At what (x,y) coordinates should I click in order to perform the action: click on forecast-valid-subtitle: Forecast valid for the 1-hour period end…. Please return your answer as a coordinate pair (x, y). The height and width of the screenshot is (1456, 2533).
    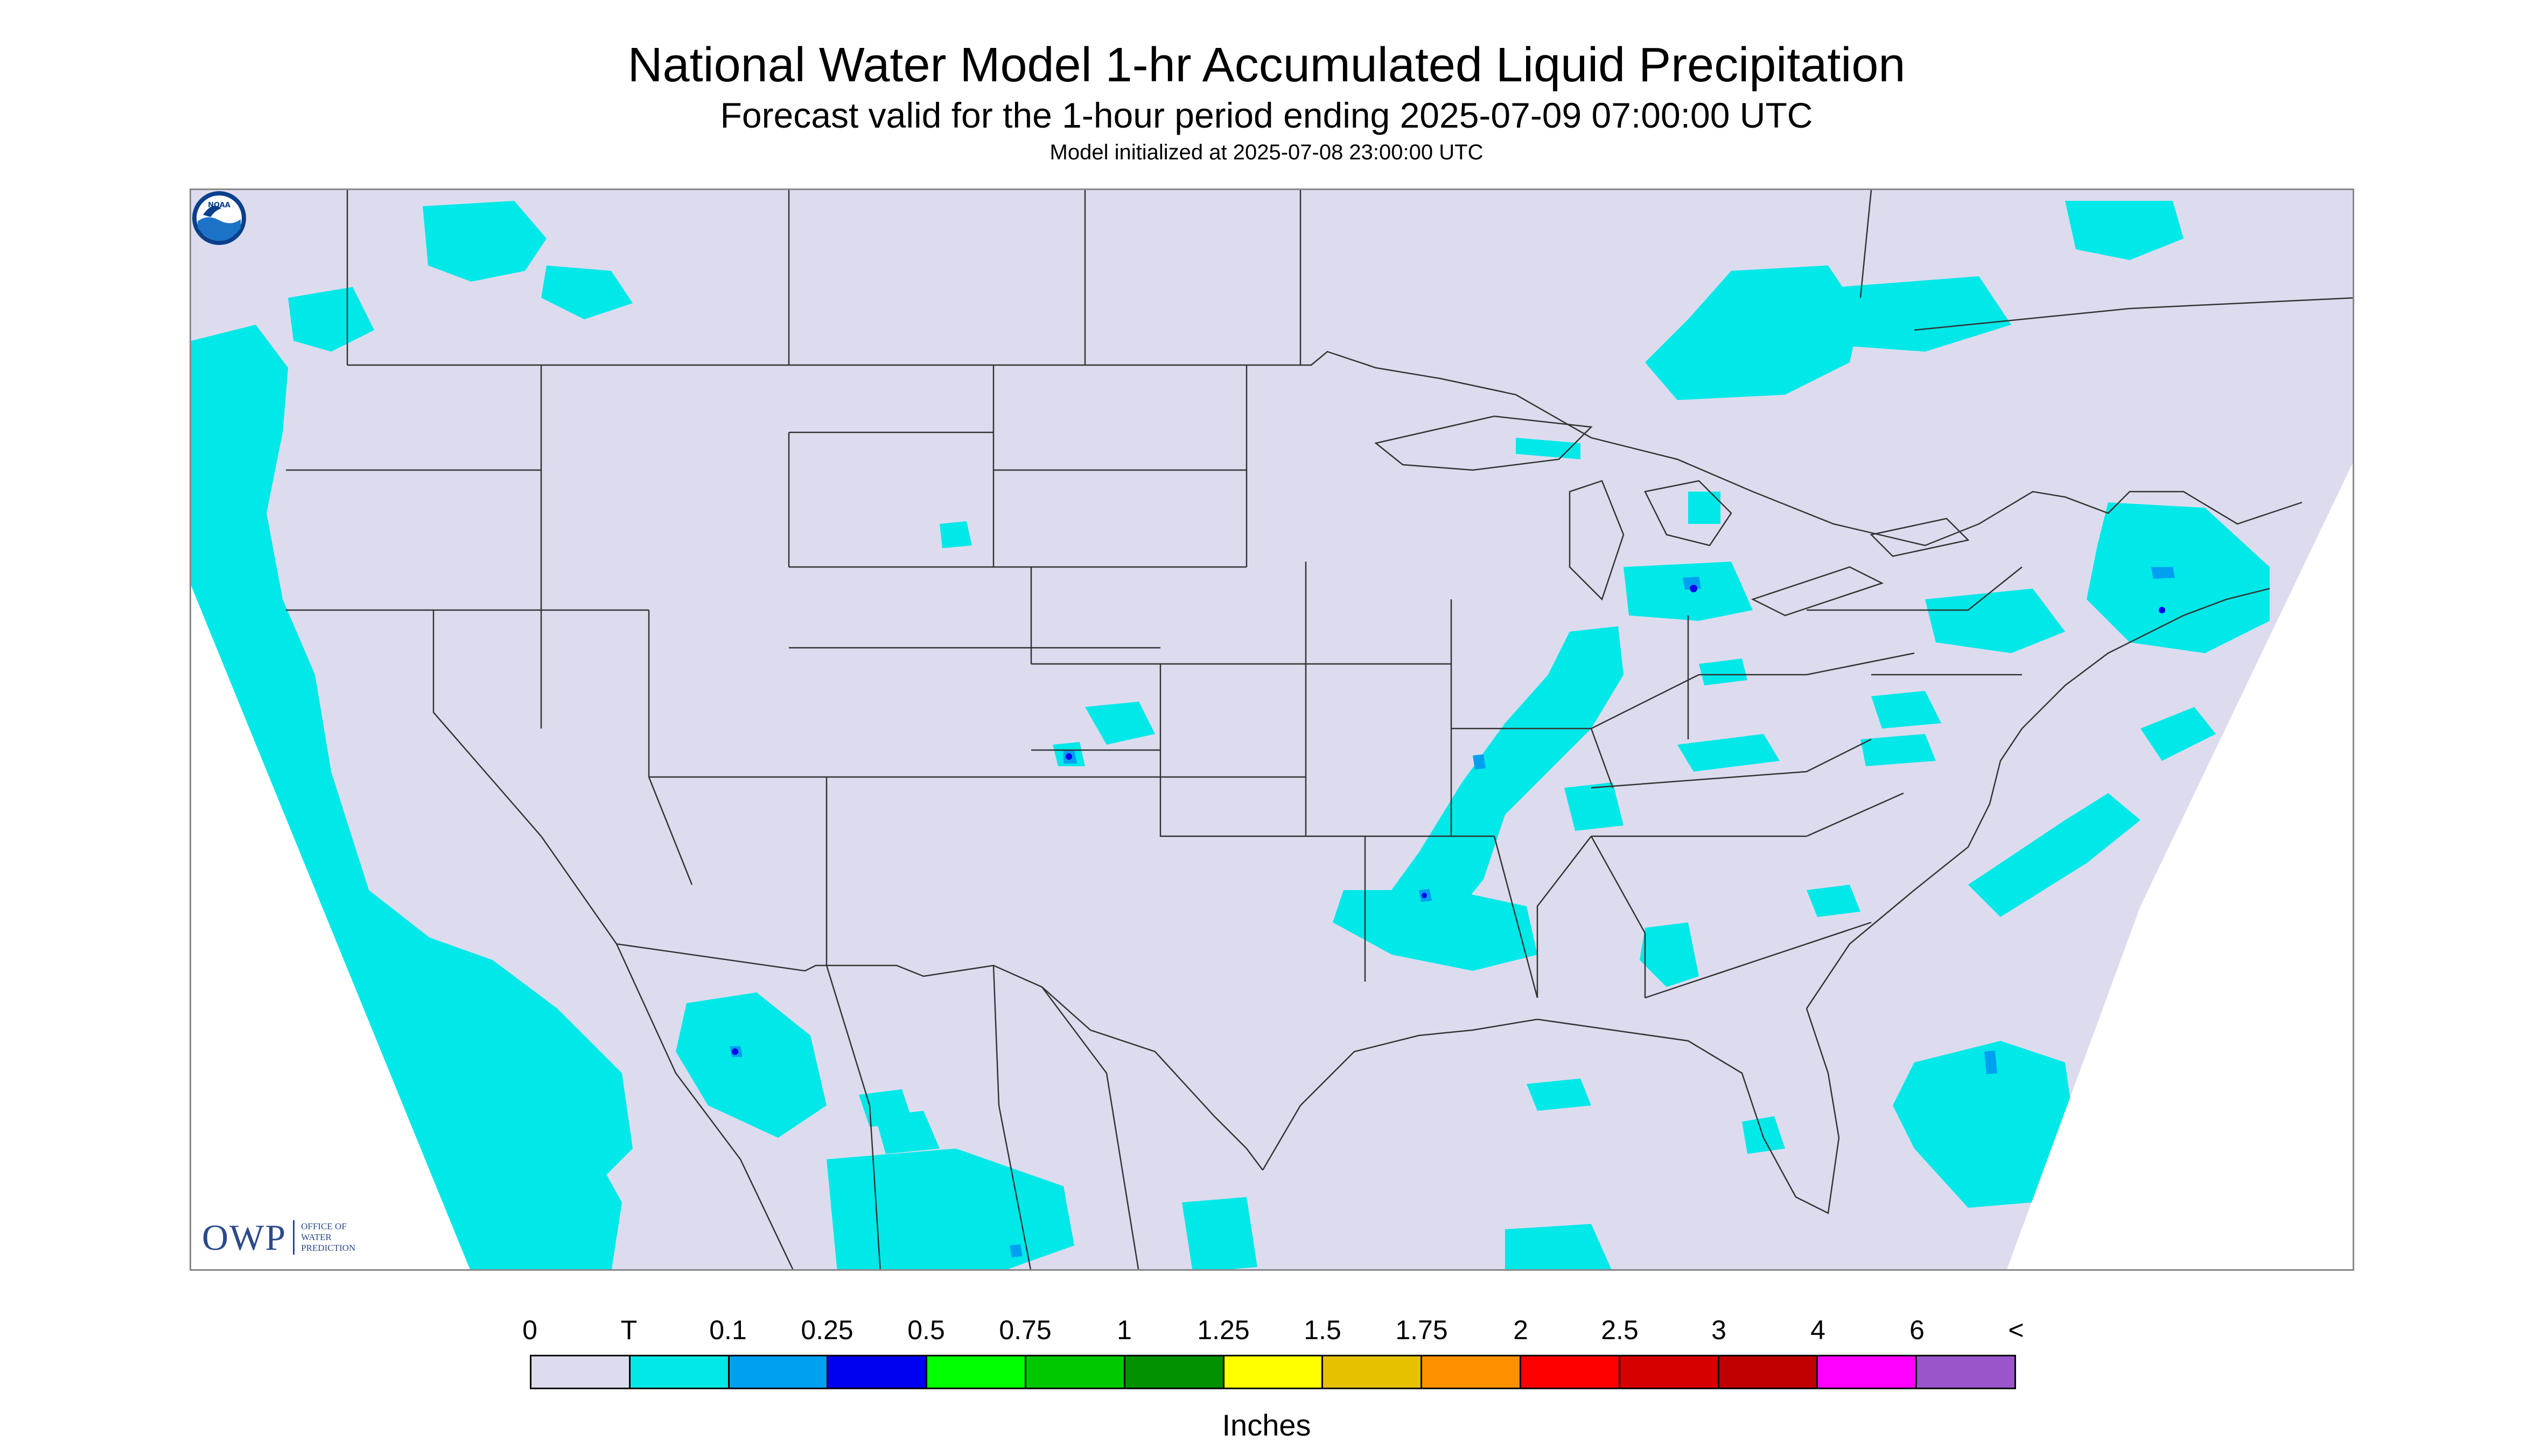
    Looking at the image, I should click on (1266, 115).